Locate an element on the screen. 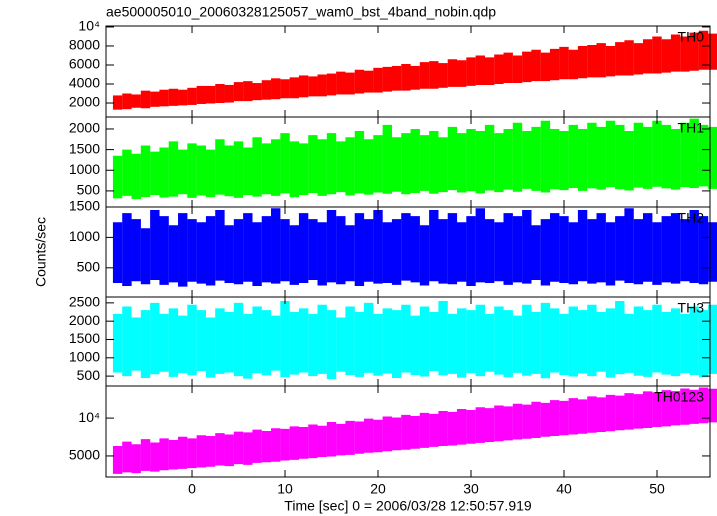 Image resolution: width=717 pixels, height=516 pixels. y-tick-label: 2500 is located at coordinates (84, 302).